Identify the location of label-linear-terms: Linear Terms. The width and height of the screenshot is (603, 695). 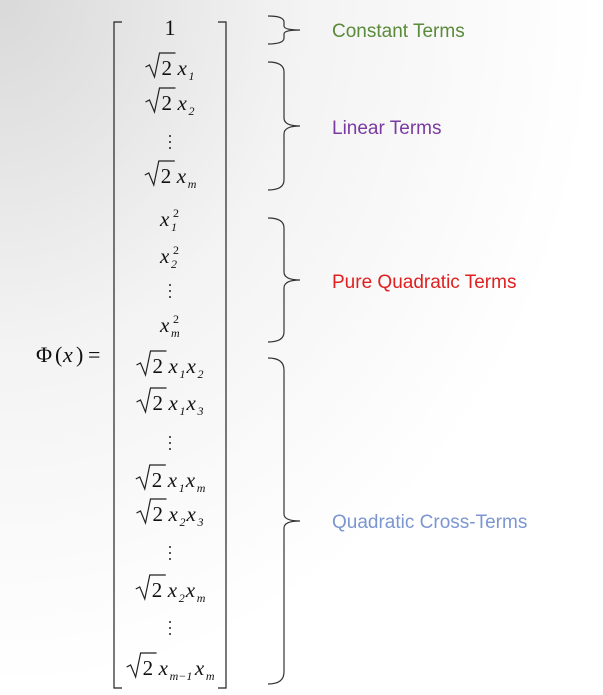
(386, 128).